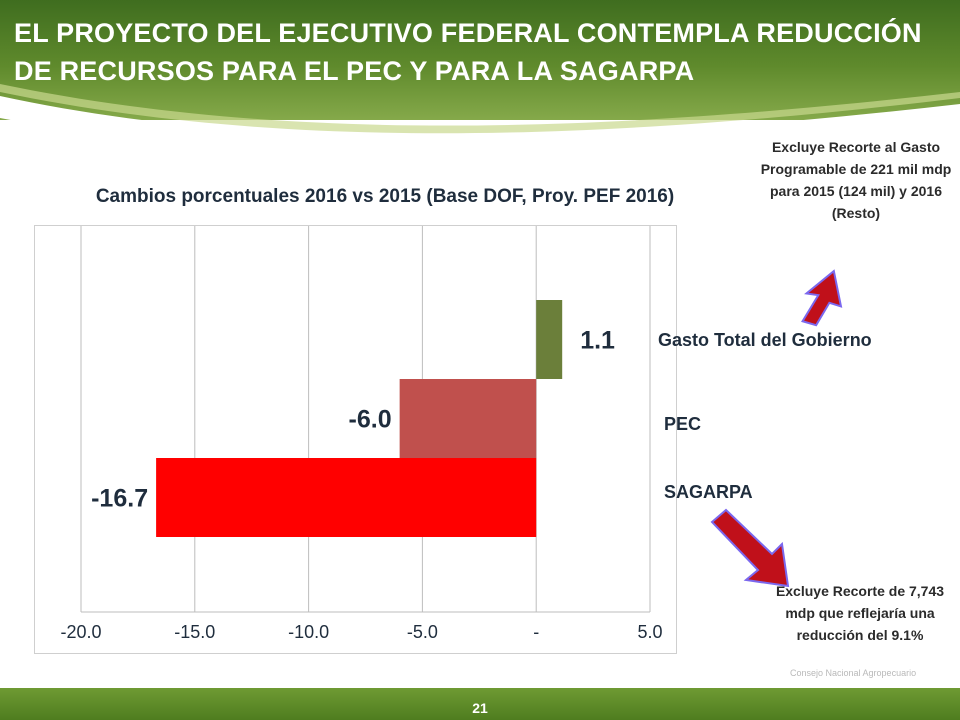 The image size is (960, 720). I want to click on category-label: SAGARPA, so click(708, 492).